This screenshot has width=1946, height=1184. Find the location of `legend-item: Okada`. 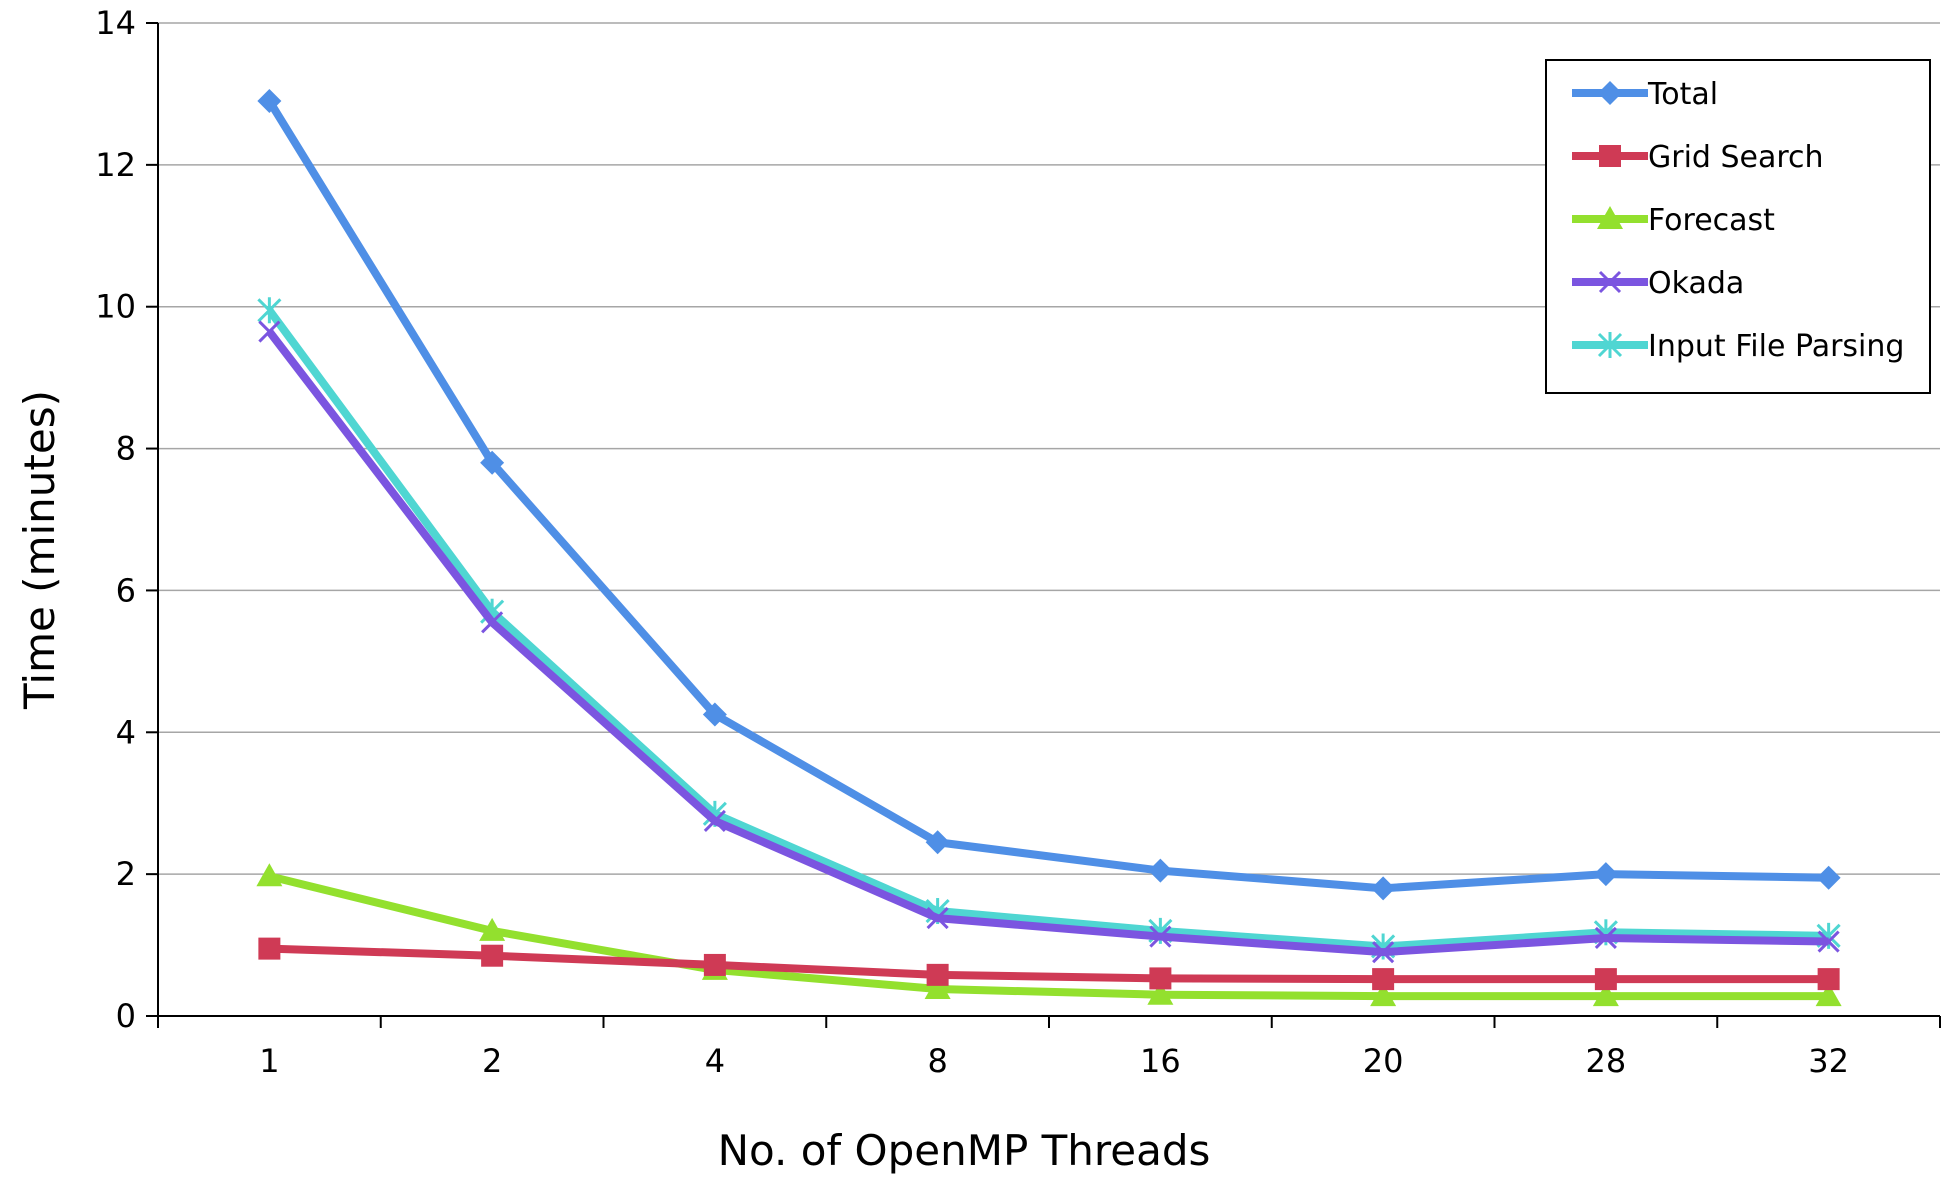

legend-item: Okada is located at coordinates (1658, 283).